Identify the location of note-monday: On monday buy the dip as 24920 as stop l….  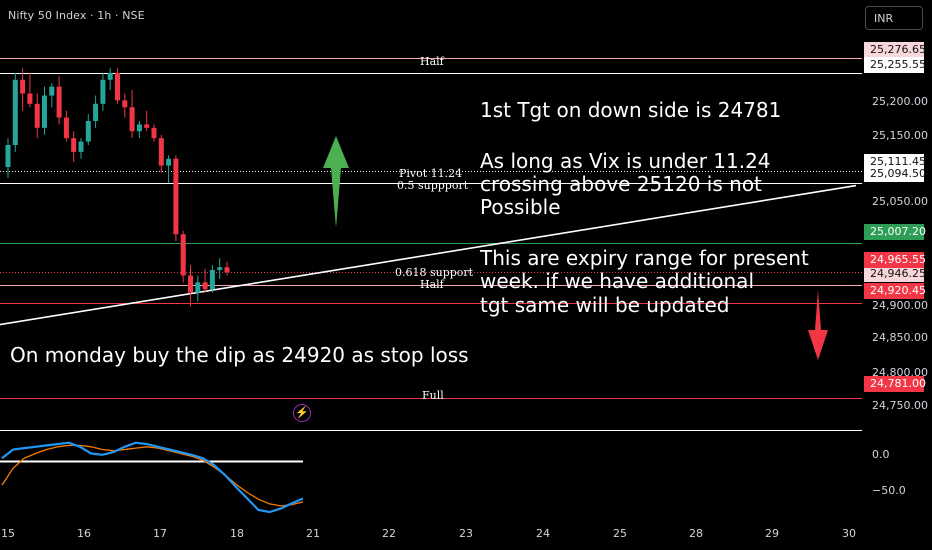
(239, 355).